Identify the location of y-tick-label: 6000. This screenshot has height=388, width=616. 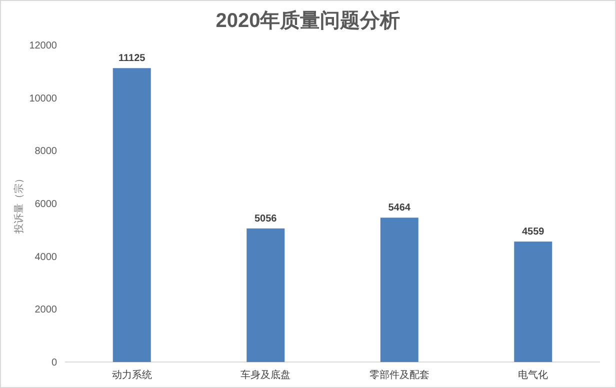
(46, 204).